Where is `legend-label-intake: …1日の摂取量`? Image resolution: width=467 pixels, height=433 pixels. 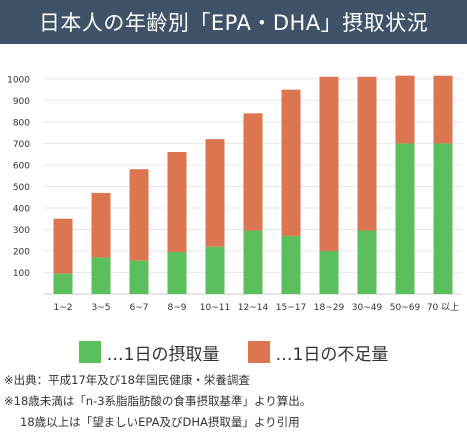 legend-label-intake: …1日の摂取量 is located at coordinates (163, 354).